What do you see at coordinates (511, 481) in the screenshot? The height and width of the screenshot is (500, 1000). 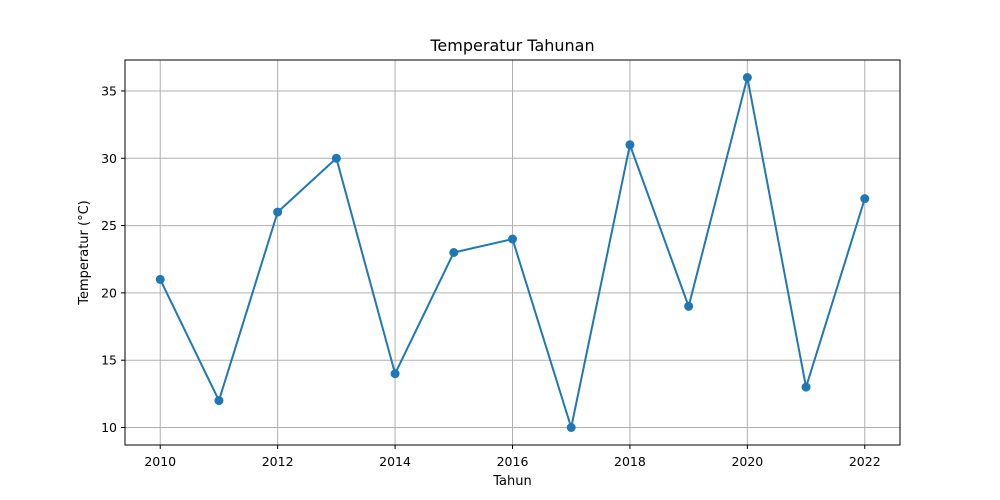 I see `x-axis-label: Tahun` at bounding box center [511, 481].